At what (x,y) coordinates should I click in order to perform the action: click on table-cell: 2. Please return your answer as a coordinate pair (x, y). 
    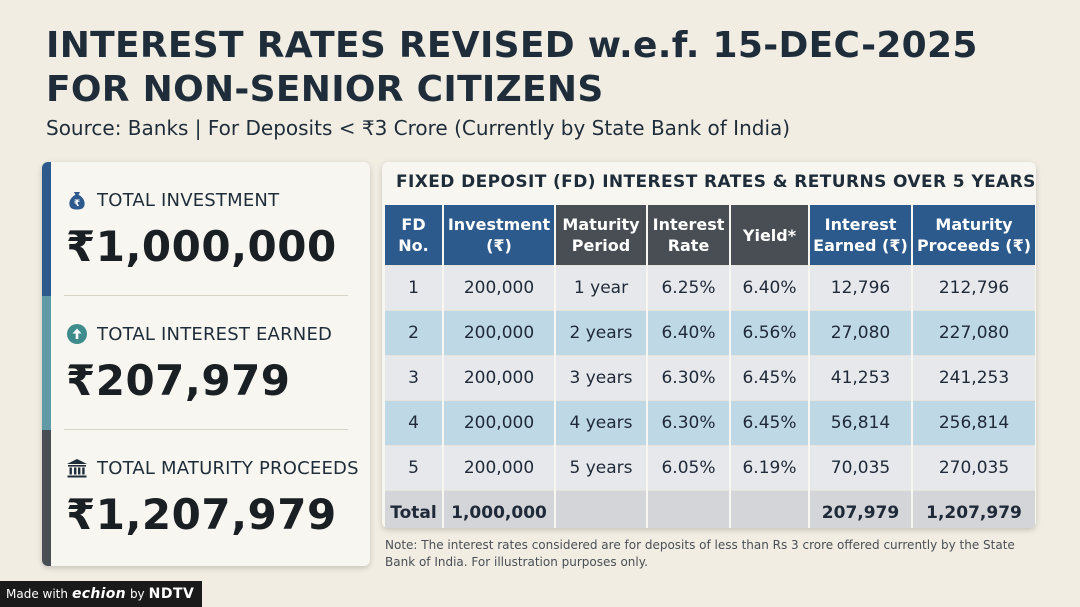
    Looking at the image, I should click on (414, 333).